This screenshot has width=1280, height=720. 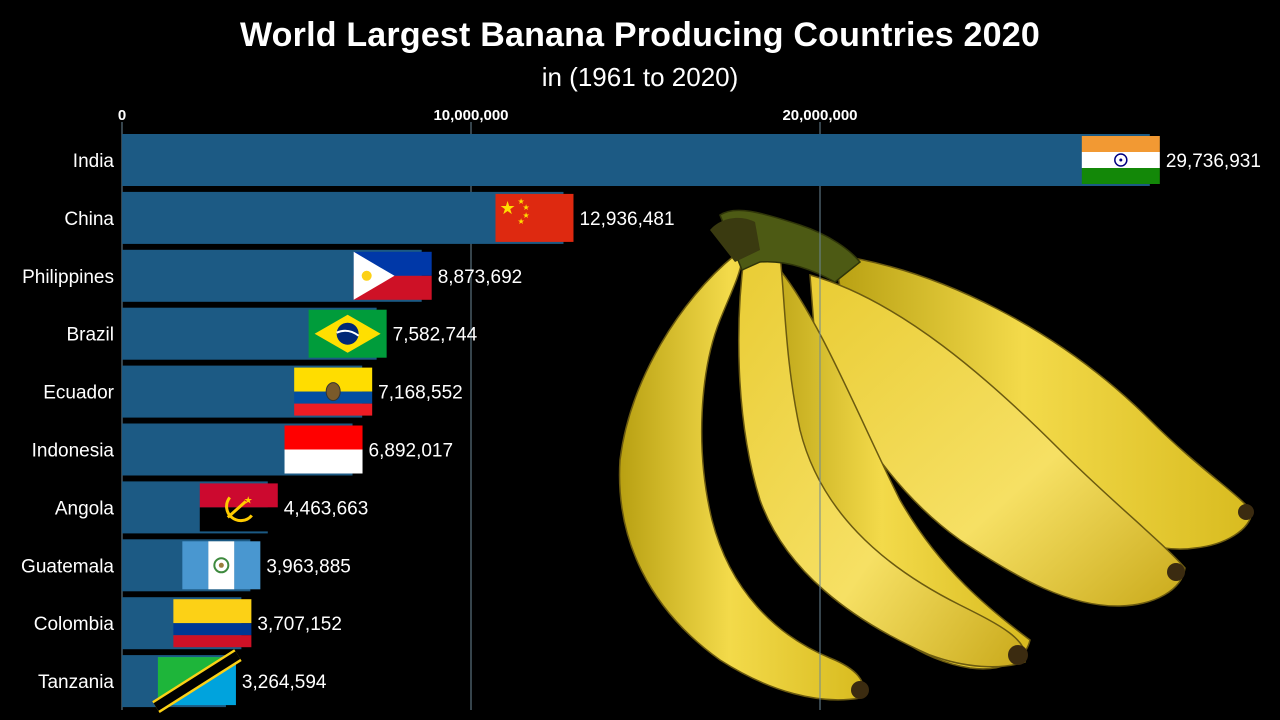 I want to click on category-label-philippines: Philippines, so click(x=68, y=277).